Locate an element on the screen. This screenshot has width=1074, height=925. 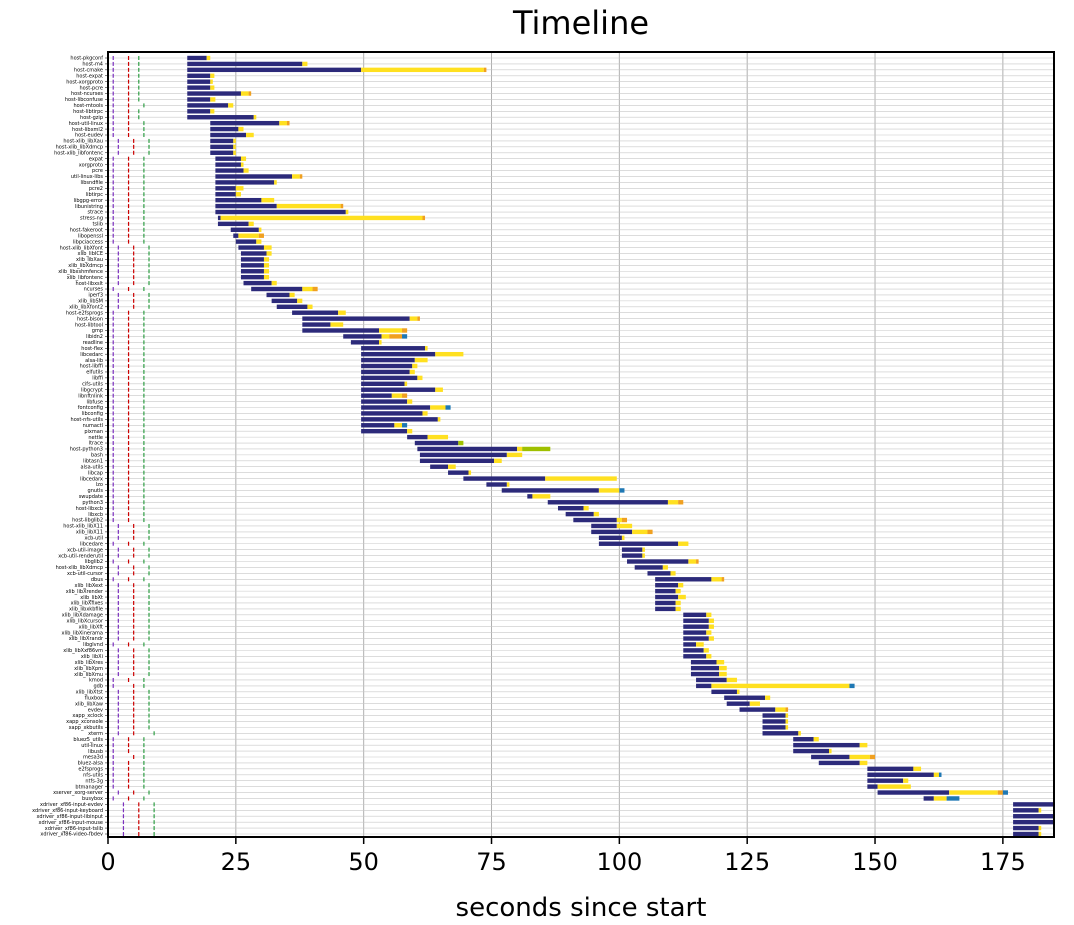
y-tick-label: kmod is located at coordinates (96, 681).